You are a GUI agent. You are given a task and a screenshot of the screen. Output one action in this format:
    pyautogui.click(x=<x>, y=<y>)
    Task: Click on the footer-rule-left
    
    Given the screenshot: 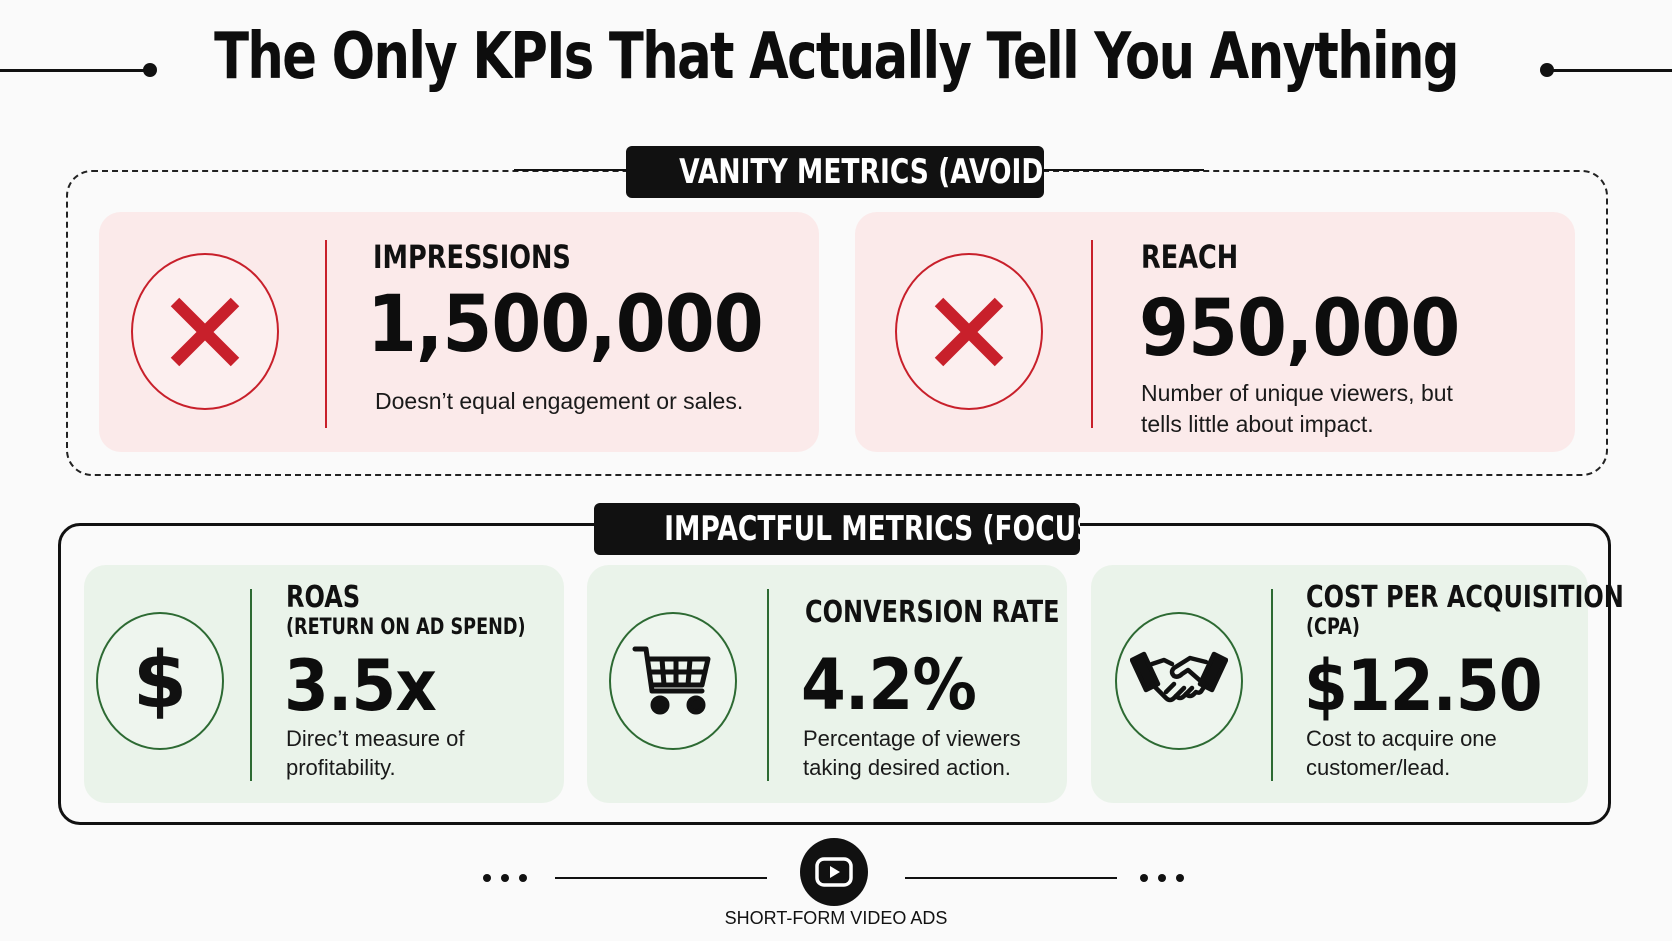 What is the action you would take?
    pyautogui.click(x=661, y=878)
    